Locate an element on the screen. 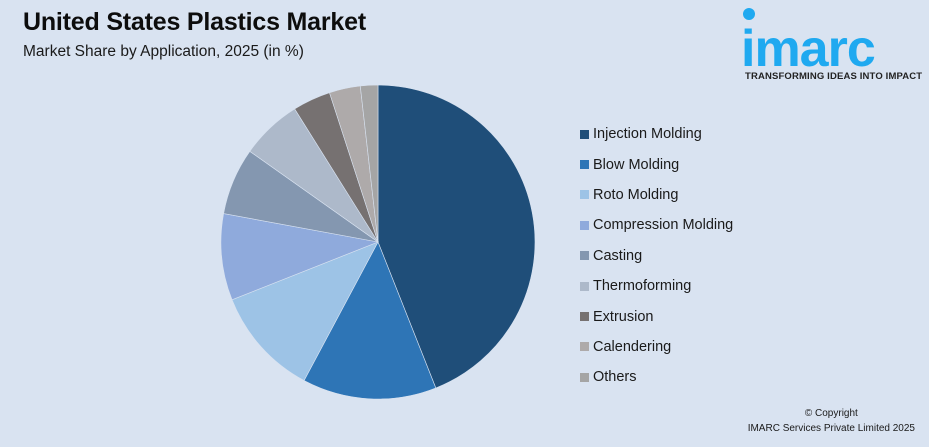 The height and width of the screenshot is (447, 929). legend-item-compression-molding: Compression Molding is located at coordinates (656, 225).